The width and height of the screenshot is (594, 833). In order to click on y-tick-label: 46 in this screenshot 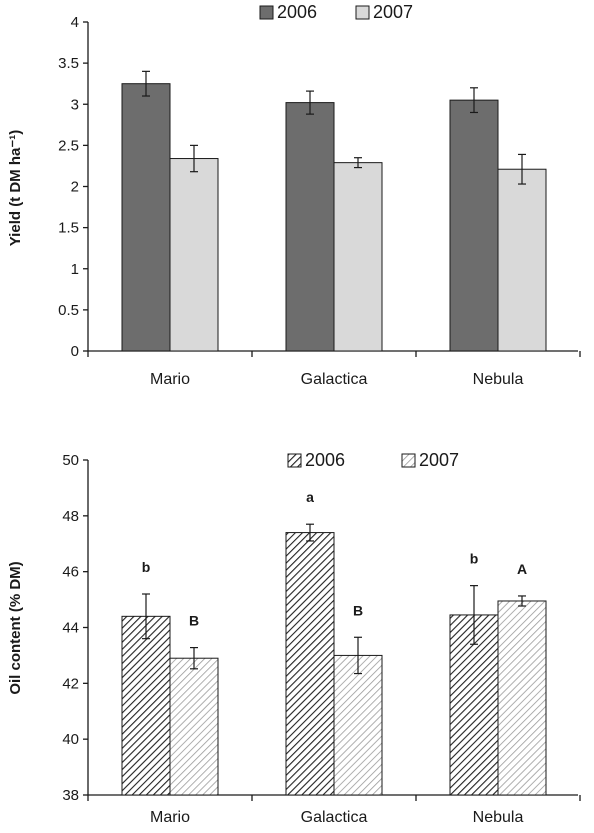, I will do `click(70, 572)`.